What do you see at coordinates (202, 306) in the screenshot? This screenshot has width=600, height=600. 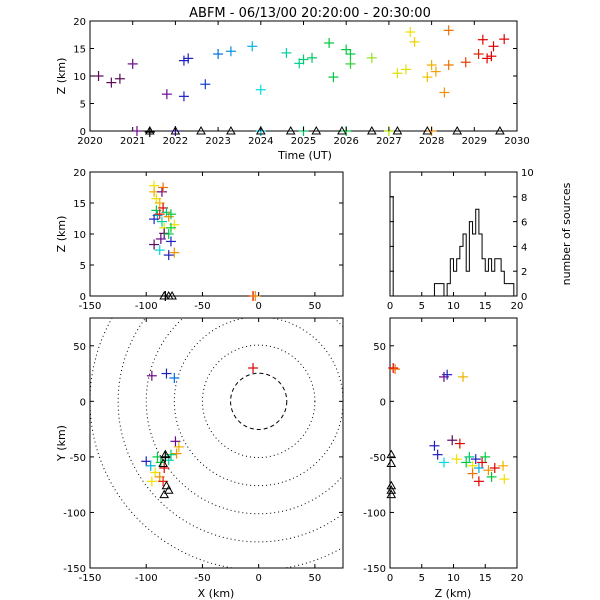 I see `xz-x-axis-tick-label: -50` at bounding box center [202, 306].